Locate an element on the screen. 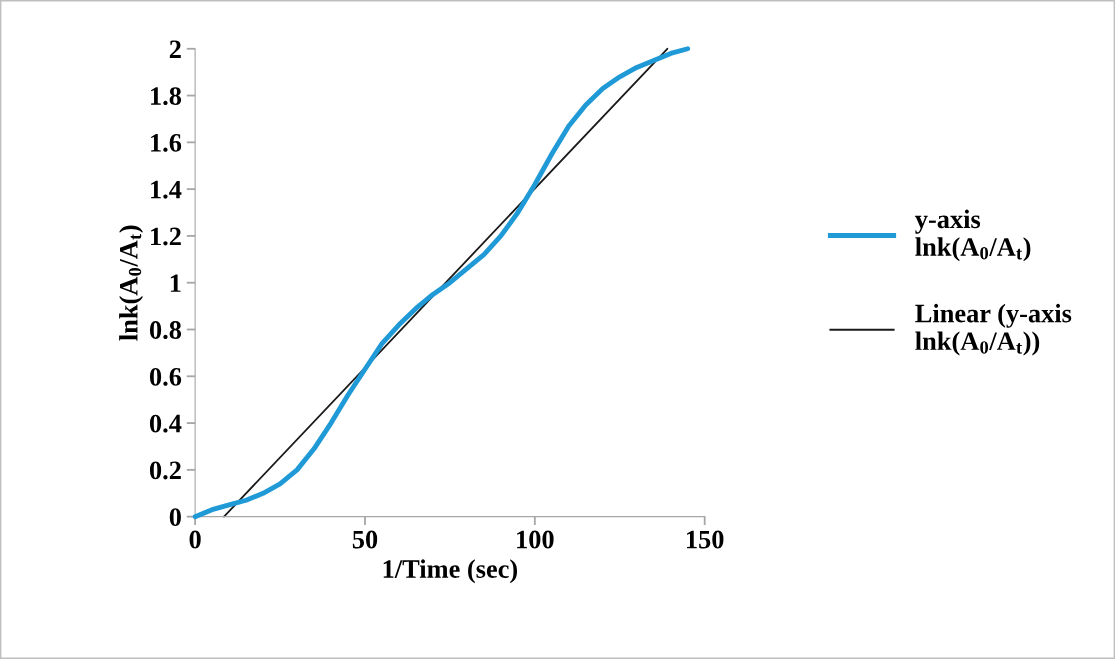 Image resolution: width=1115 pixels, height=659 pixels. y-tick-label: 1.4 is located at coordinates (166, 189).